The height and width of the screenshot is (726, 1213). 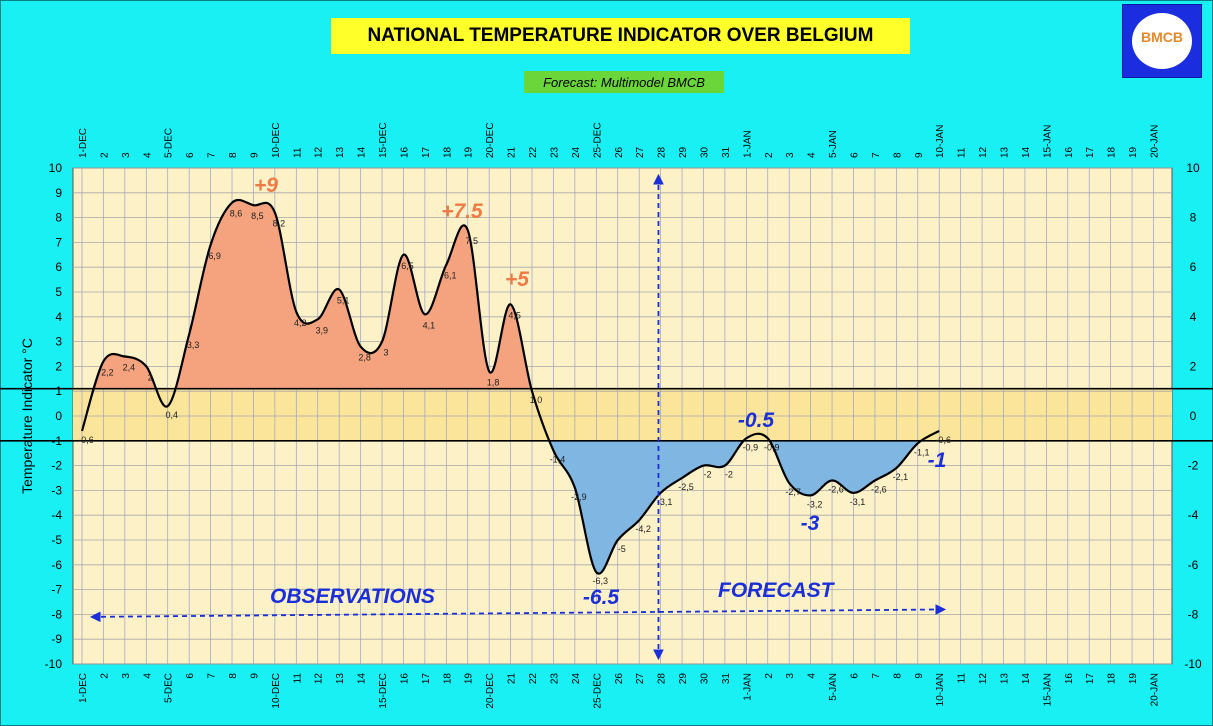 I want to click on value-annotation: -3, so click(x=810, y=523).